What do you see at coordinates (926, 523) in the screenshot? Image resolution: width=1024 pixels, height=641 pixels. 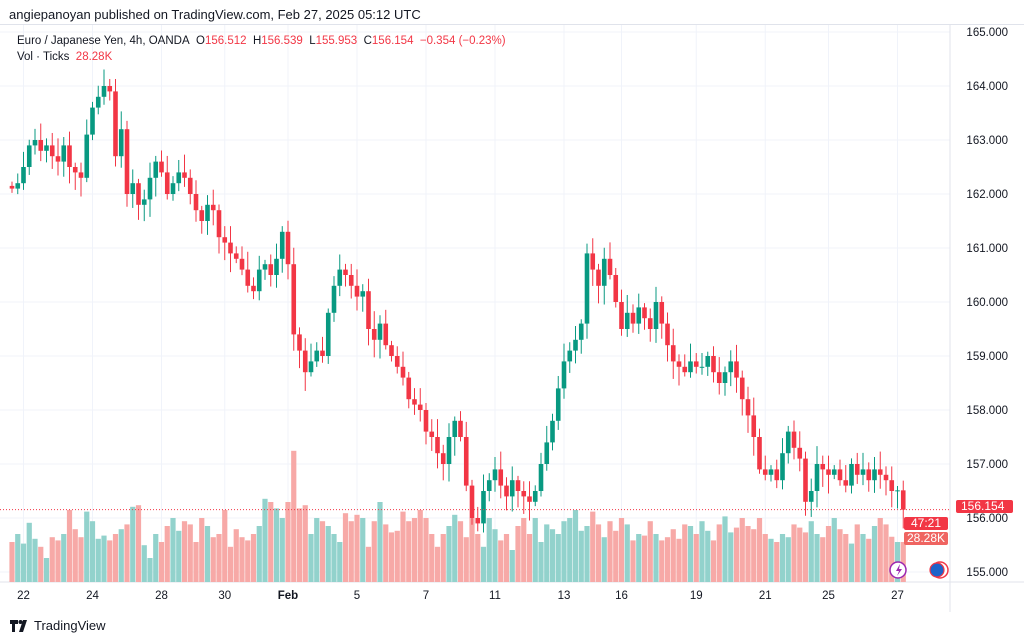 I see `bar-countdown: 47:21` at bounding box center [926, 523].